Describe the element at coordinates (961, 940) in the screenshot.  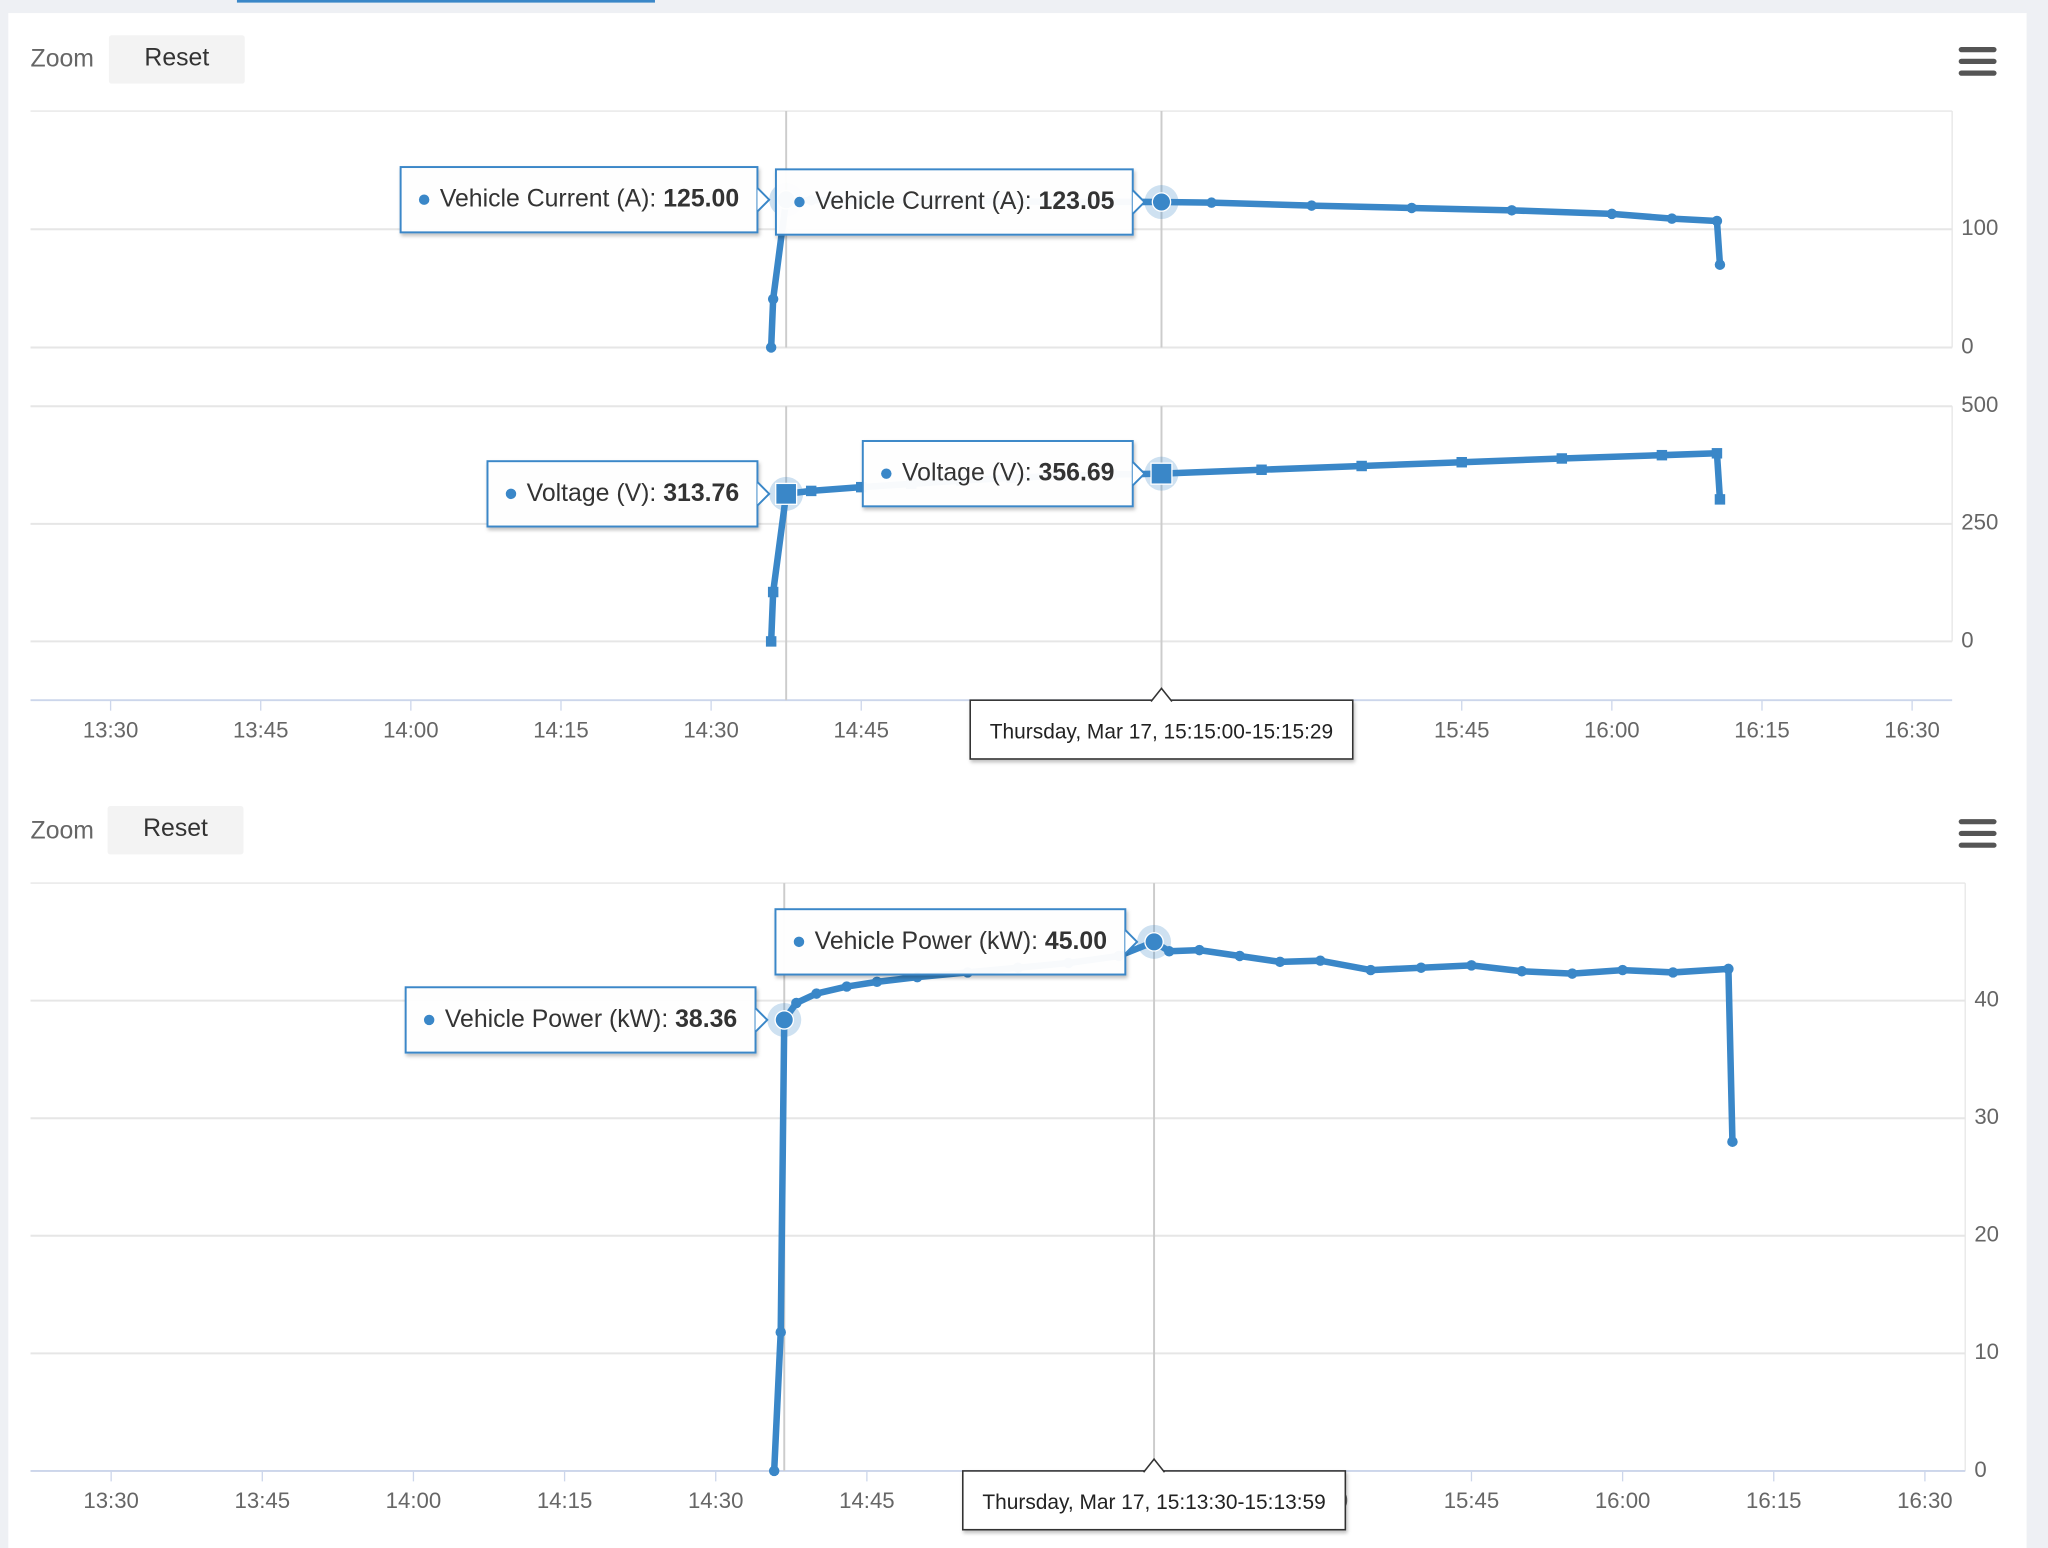
I see `tooltip-text: Vehicle Power (kW): 45.00` at that location.